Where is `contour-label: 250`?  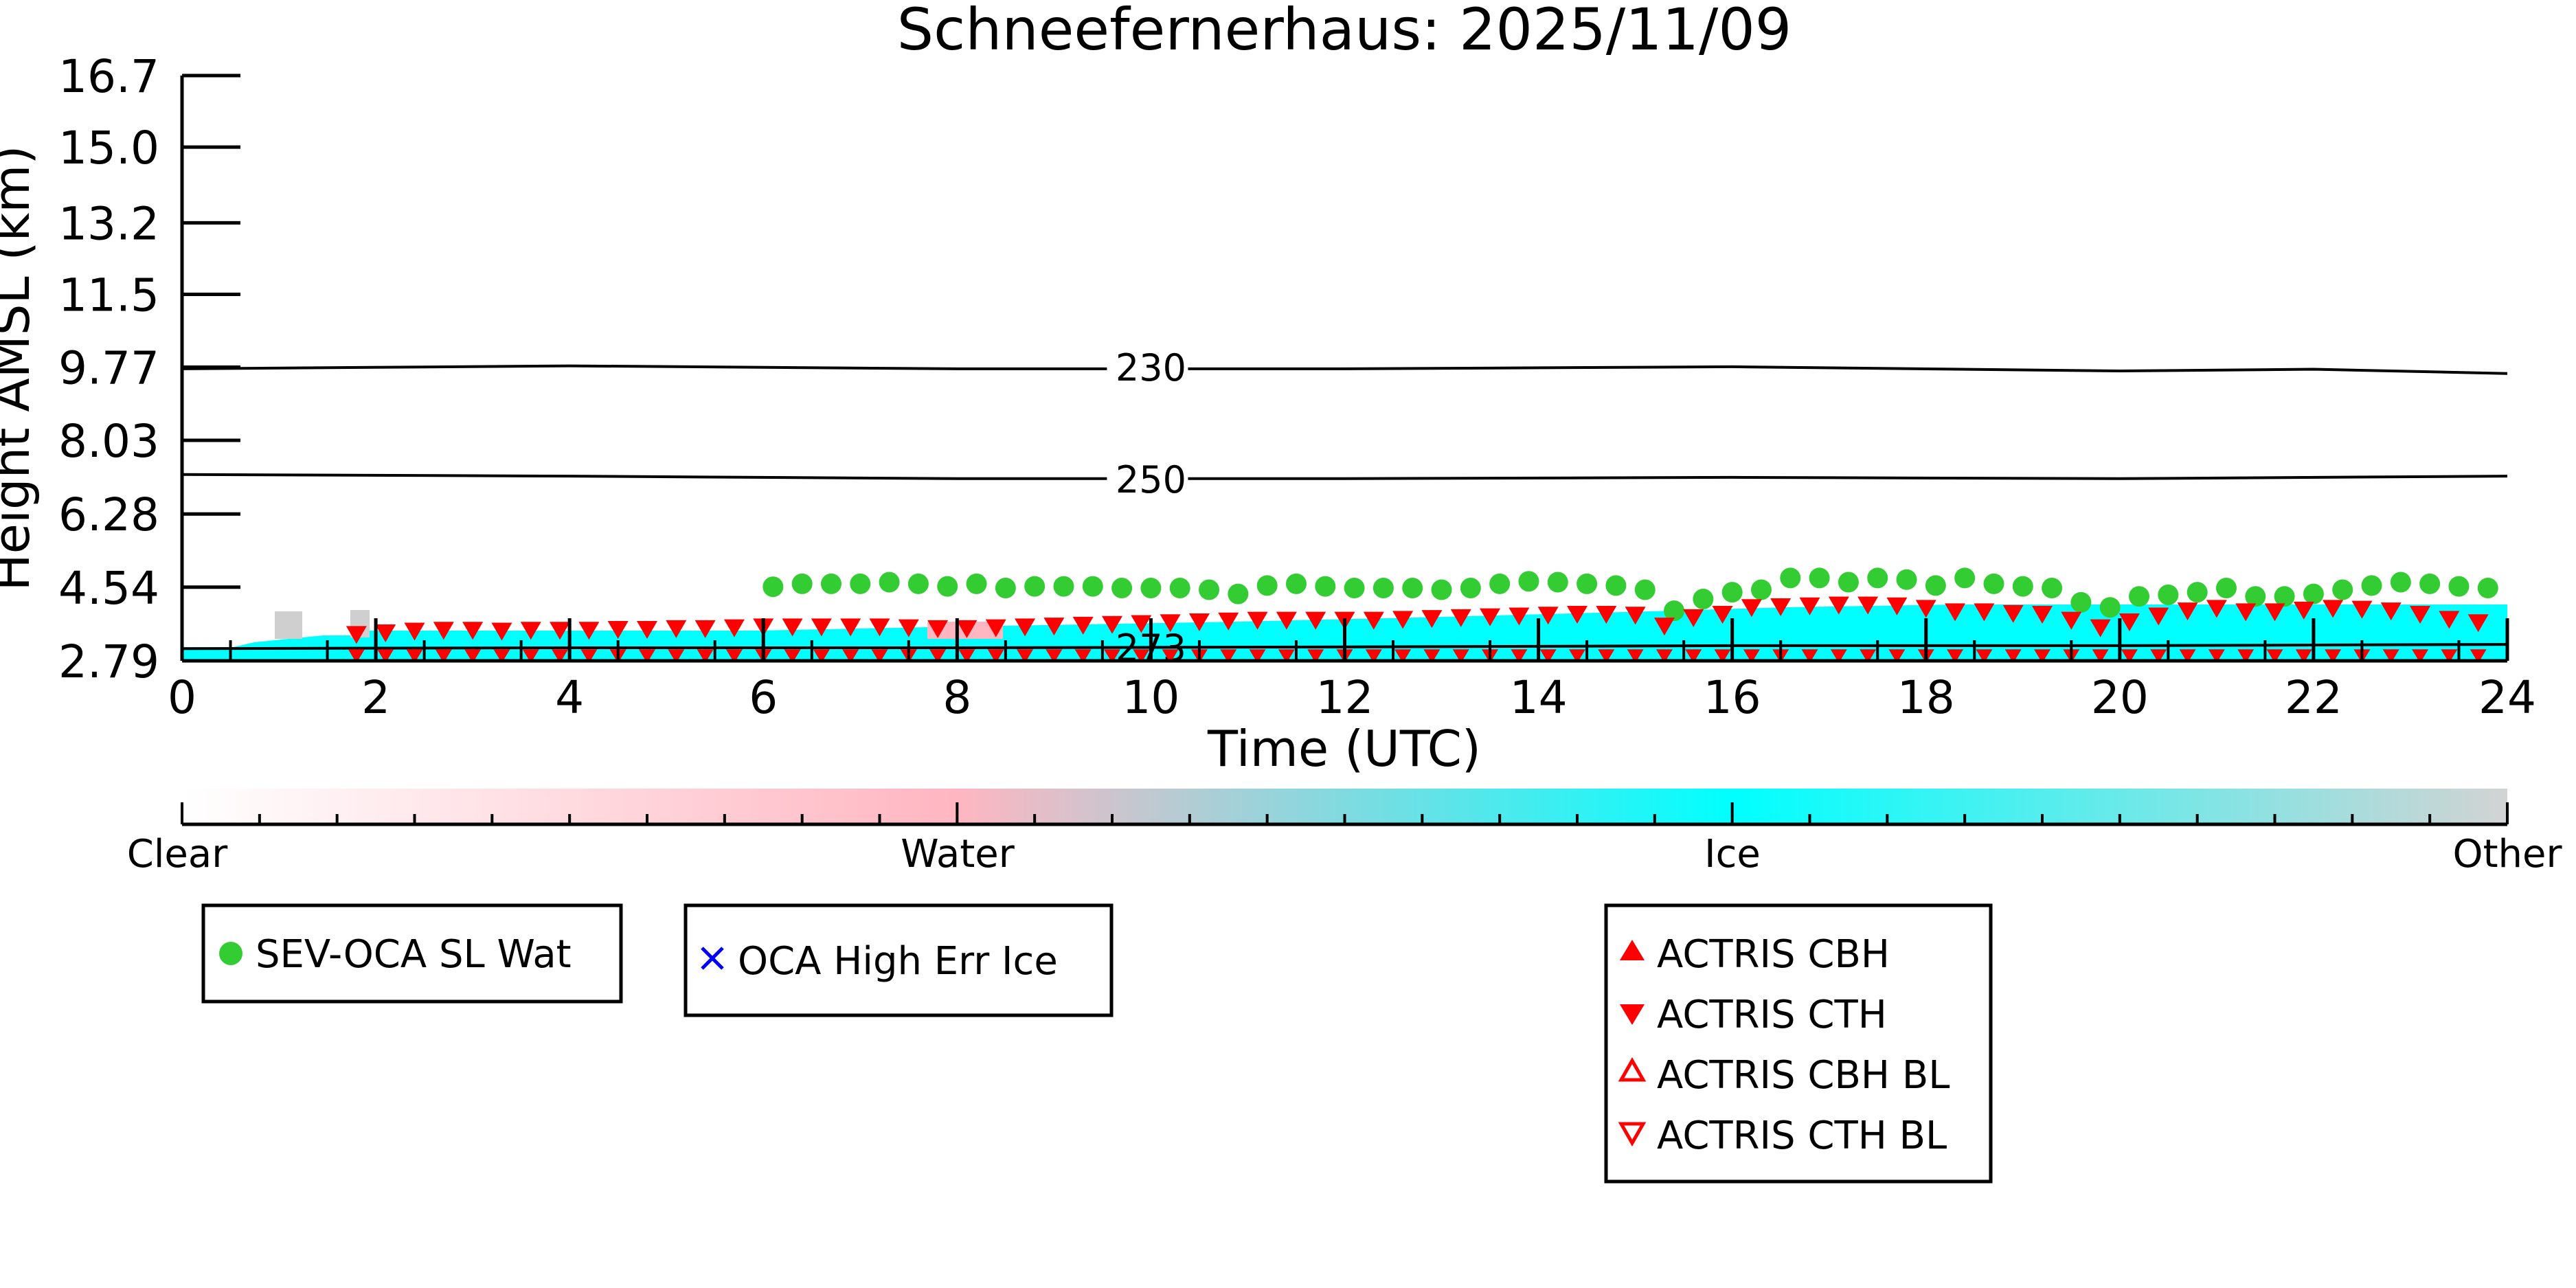
contour-label: 250 is located at coordinates (1151, 479).